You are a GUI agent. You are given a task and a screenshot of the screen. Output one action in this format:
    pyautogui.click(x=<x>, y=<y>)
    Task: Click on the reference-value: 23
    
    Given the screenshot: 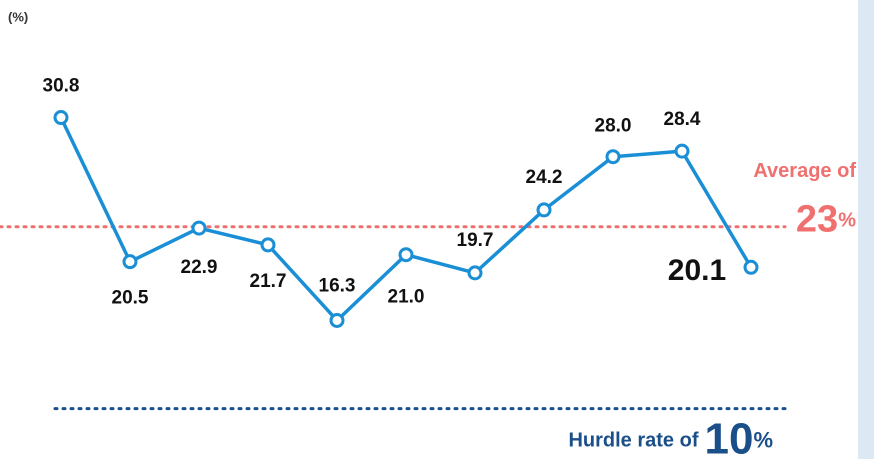 What is the action you would take?
    pyautogui.click(x=817, y=220)
    